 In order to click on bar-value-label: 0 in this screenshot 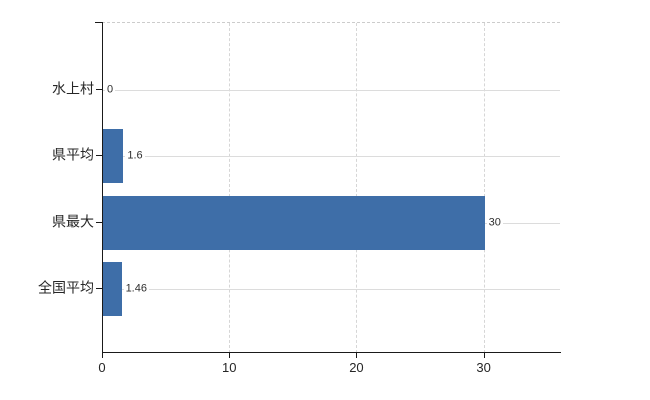, I will do `click(110, 89)`.